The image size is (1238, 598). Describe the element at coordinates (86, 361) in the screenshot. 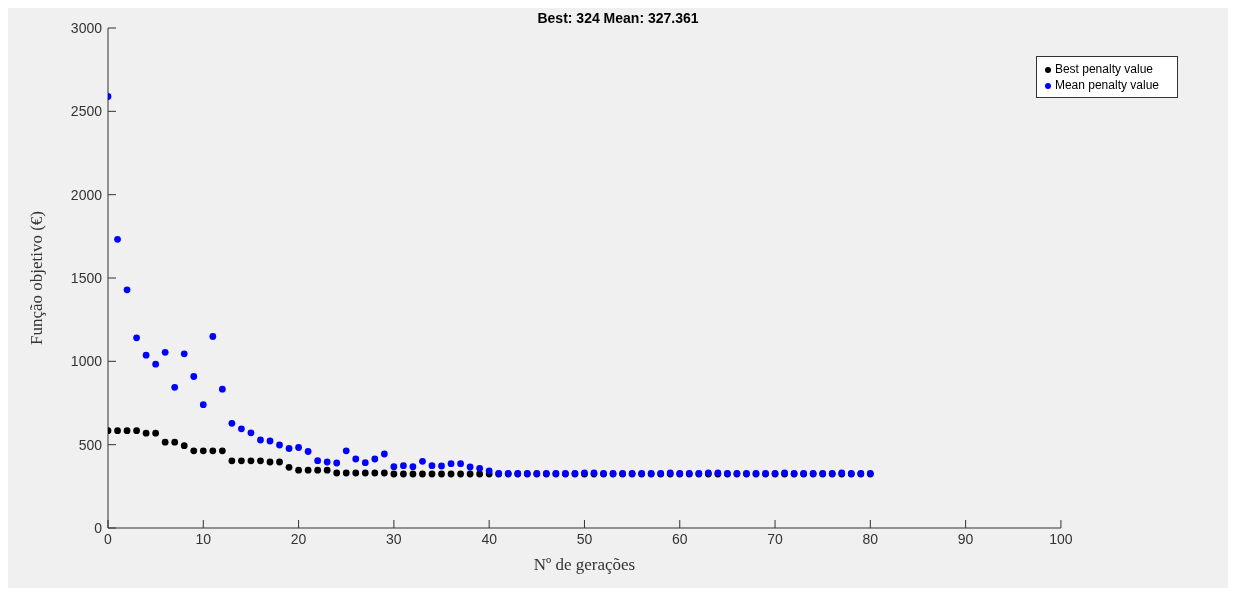

I see `y-tick-label: 1000` at that location.